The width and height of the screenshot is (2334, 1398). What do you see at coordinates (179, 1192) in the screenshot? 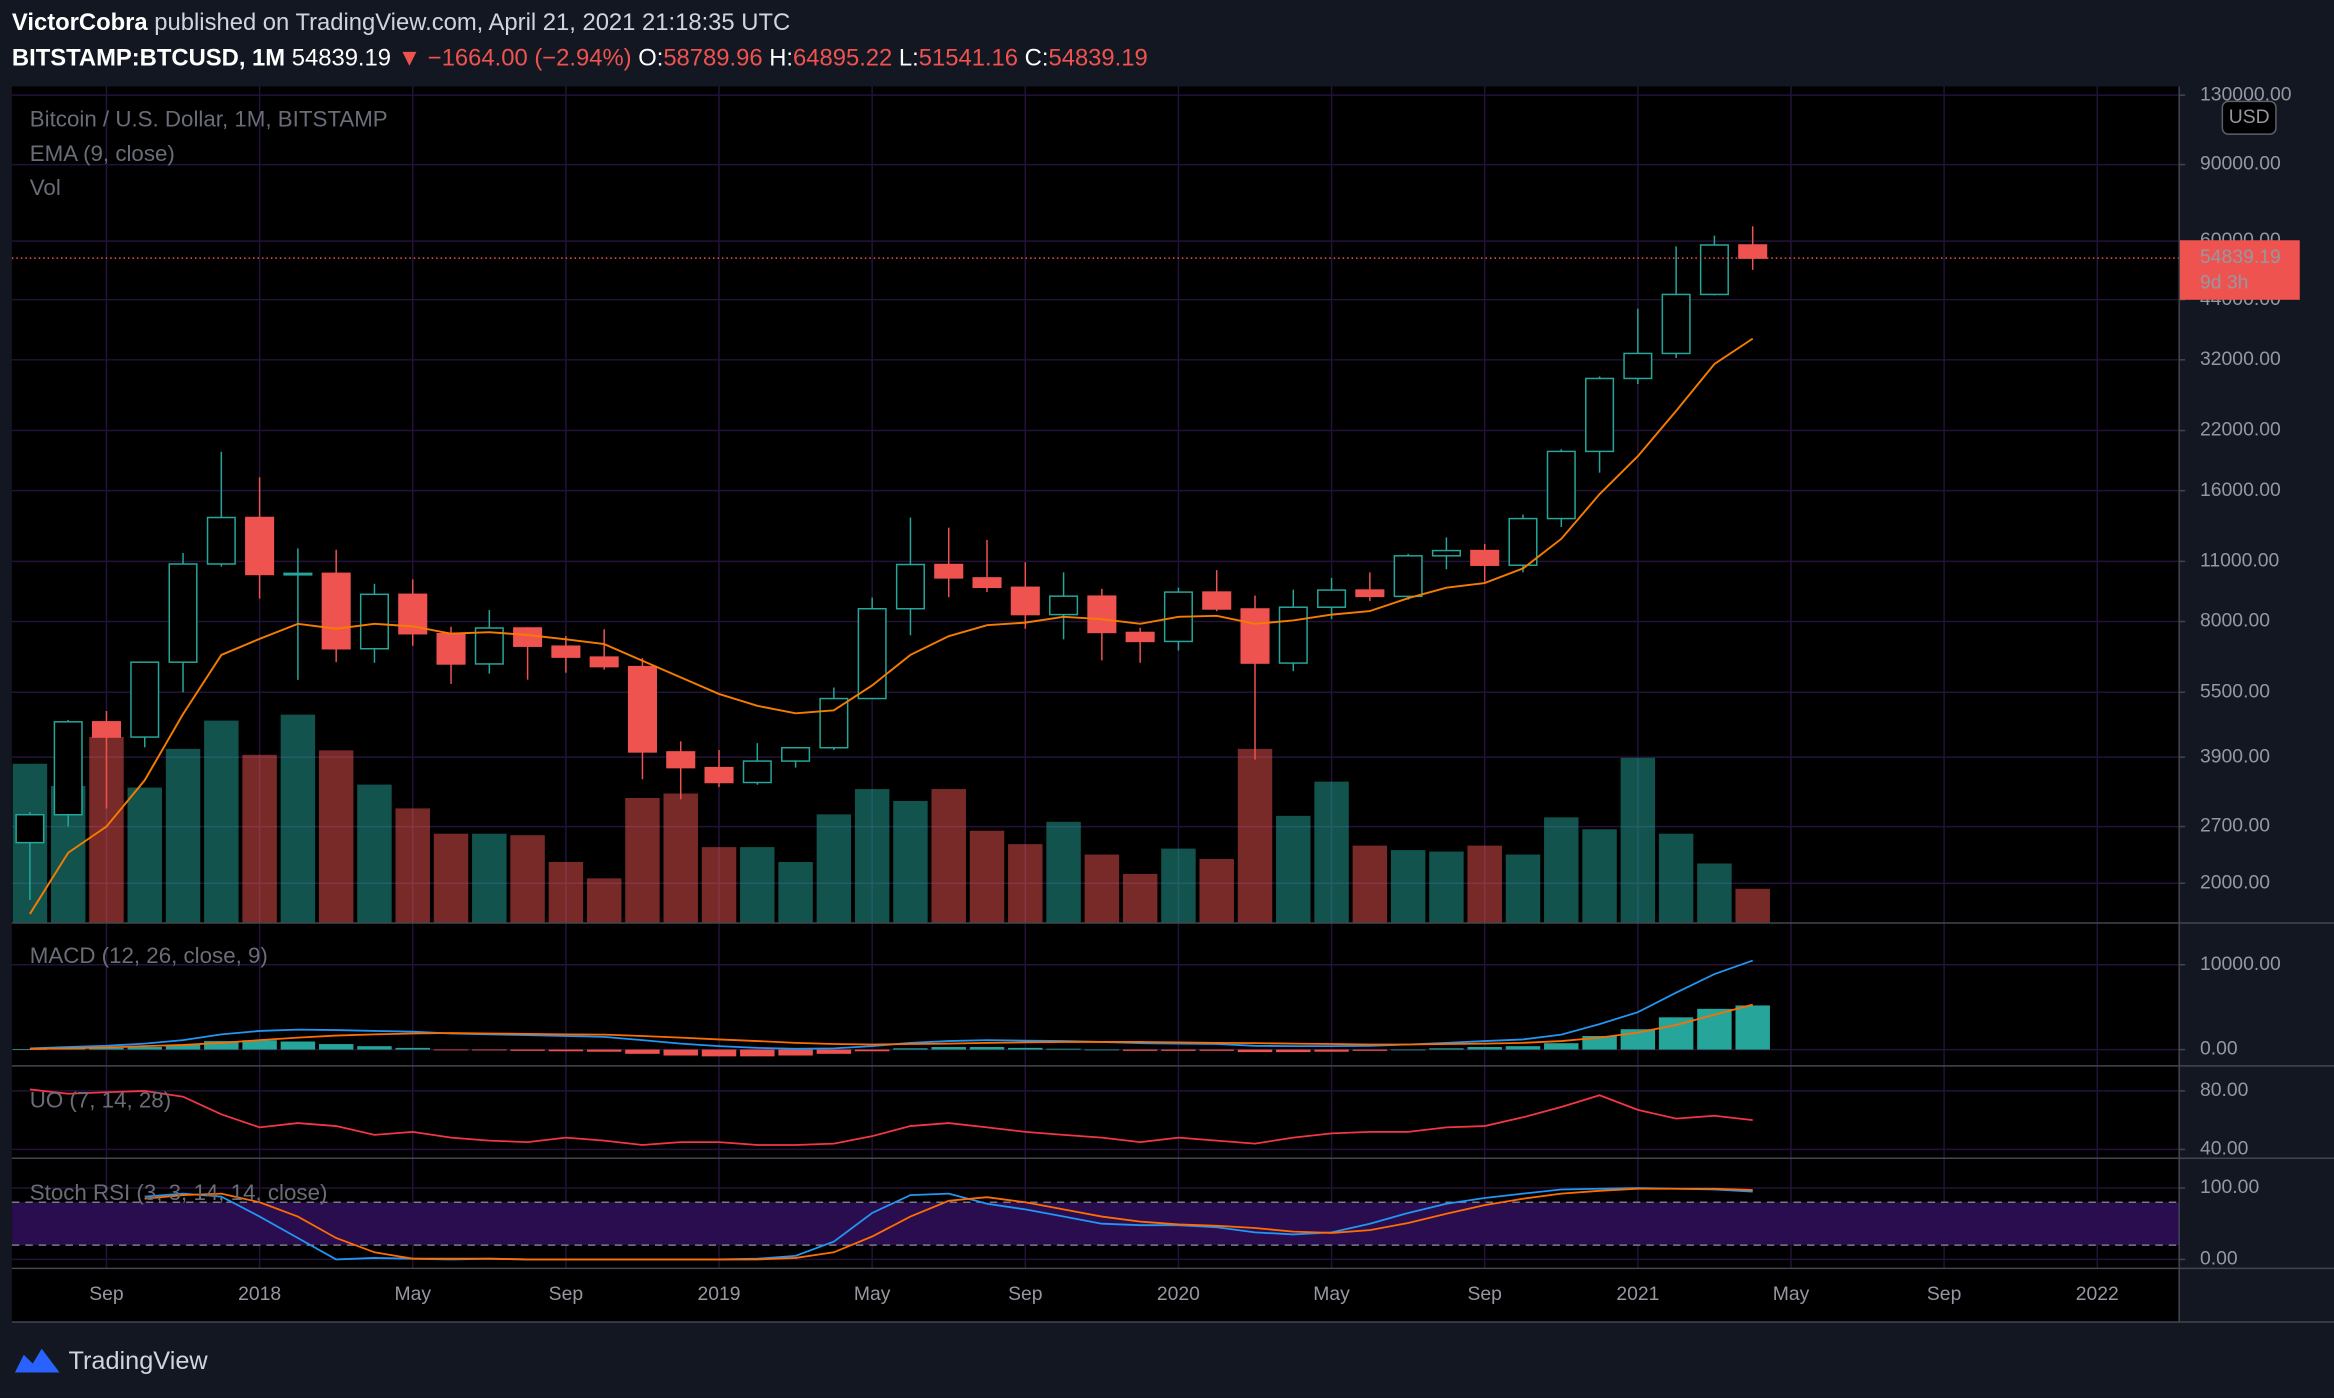
I see `pane-title: Stoch RSI (3, 3, 14, 14, close)` at bounding box center [179, 1192].